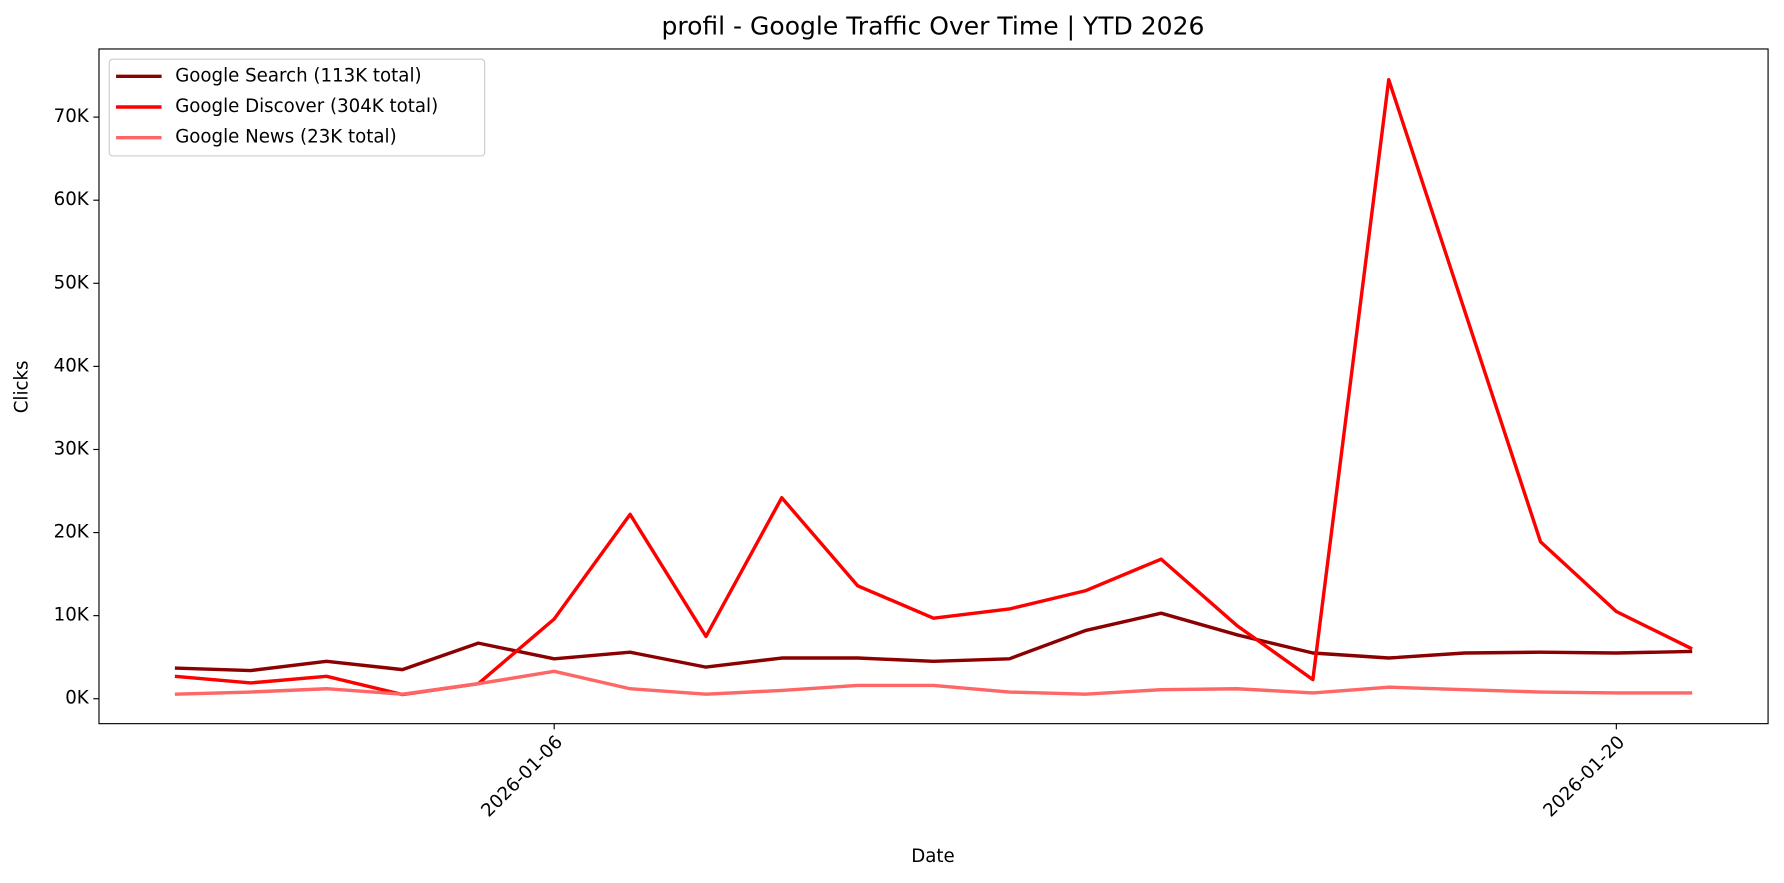 Image resolution: width=1784 pixels, height=883 pixels. I want to click on legend-label: Google News (23K total), so click(285, 137).